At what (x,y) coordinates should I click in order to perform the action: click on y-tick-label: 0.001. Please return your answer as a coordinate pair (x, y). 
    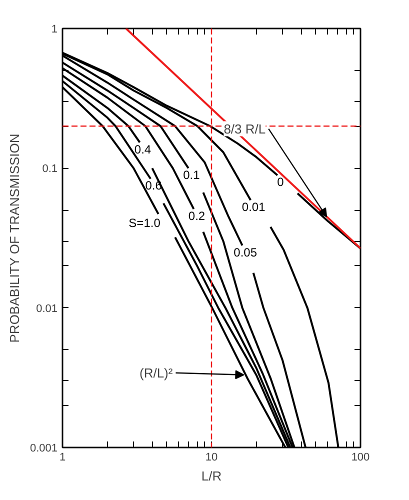
    Looking at the image, I should click on (44, 448).